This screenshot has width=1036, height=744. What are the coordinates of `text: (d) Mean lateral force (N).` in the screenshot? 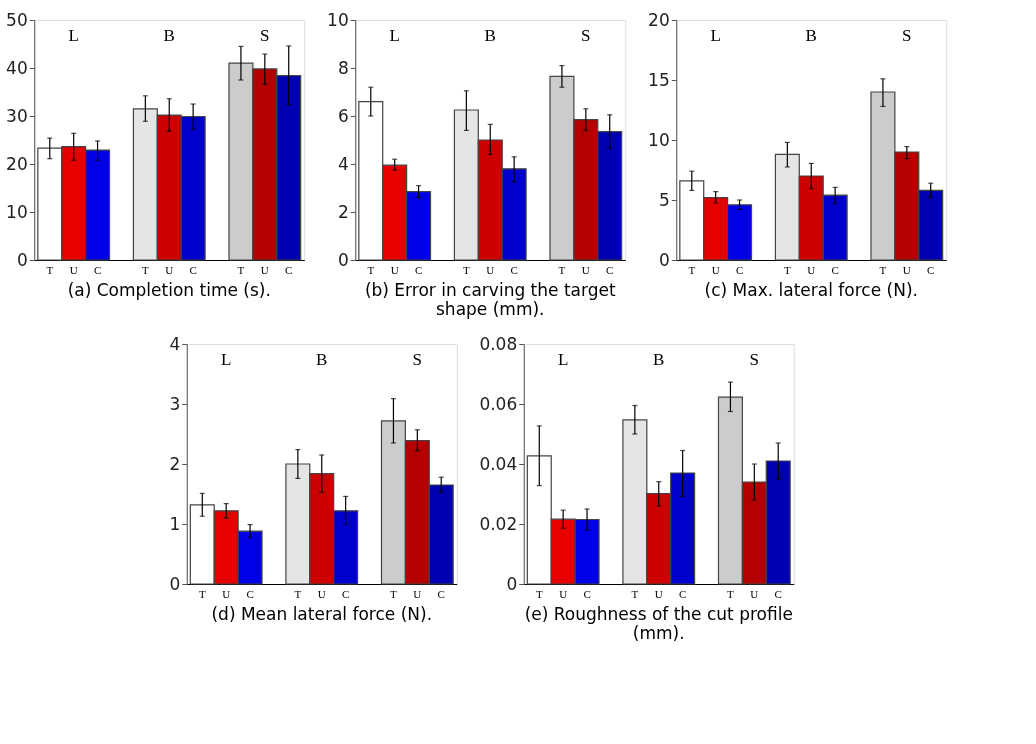 It's located at (322, 614).